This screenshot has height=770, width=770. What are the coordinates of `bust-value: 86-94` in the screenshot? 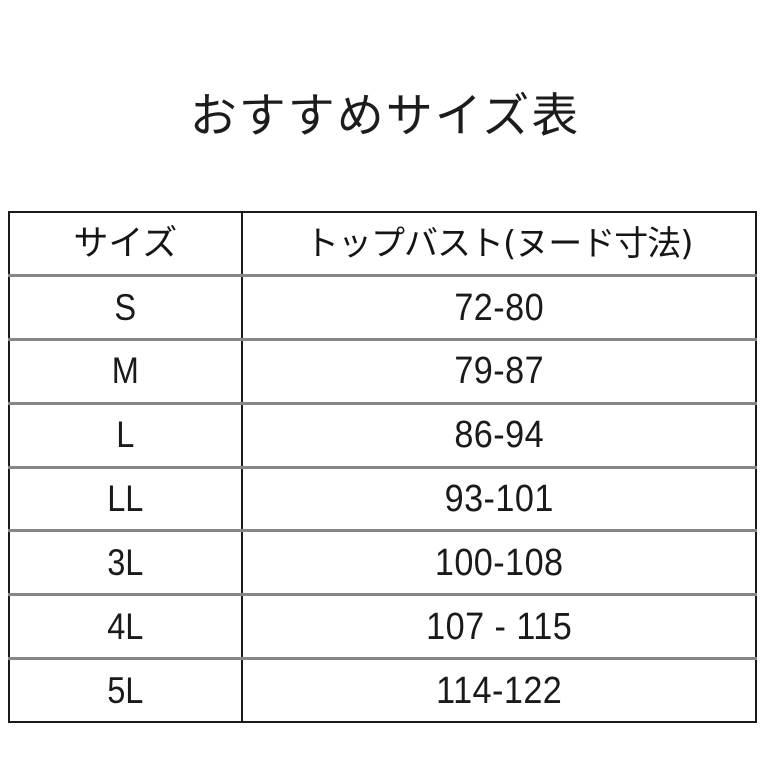 It's located at (498, 435).